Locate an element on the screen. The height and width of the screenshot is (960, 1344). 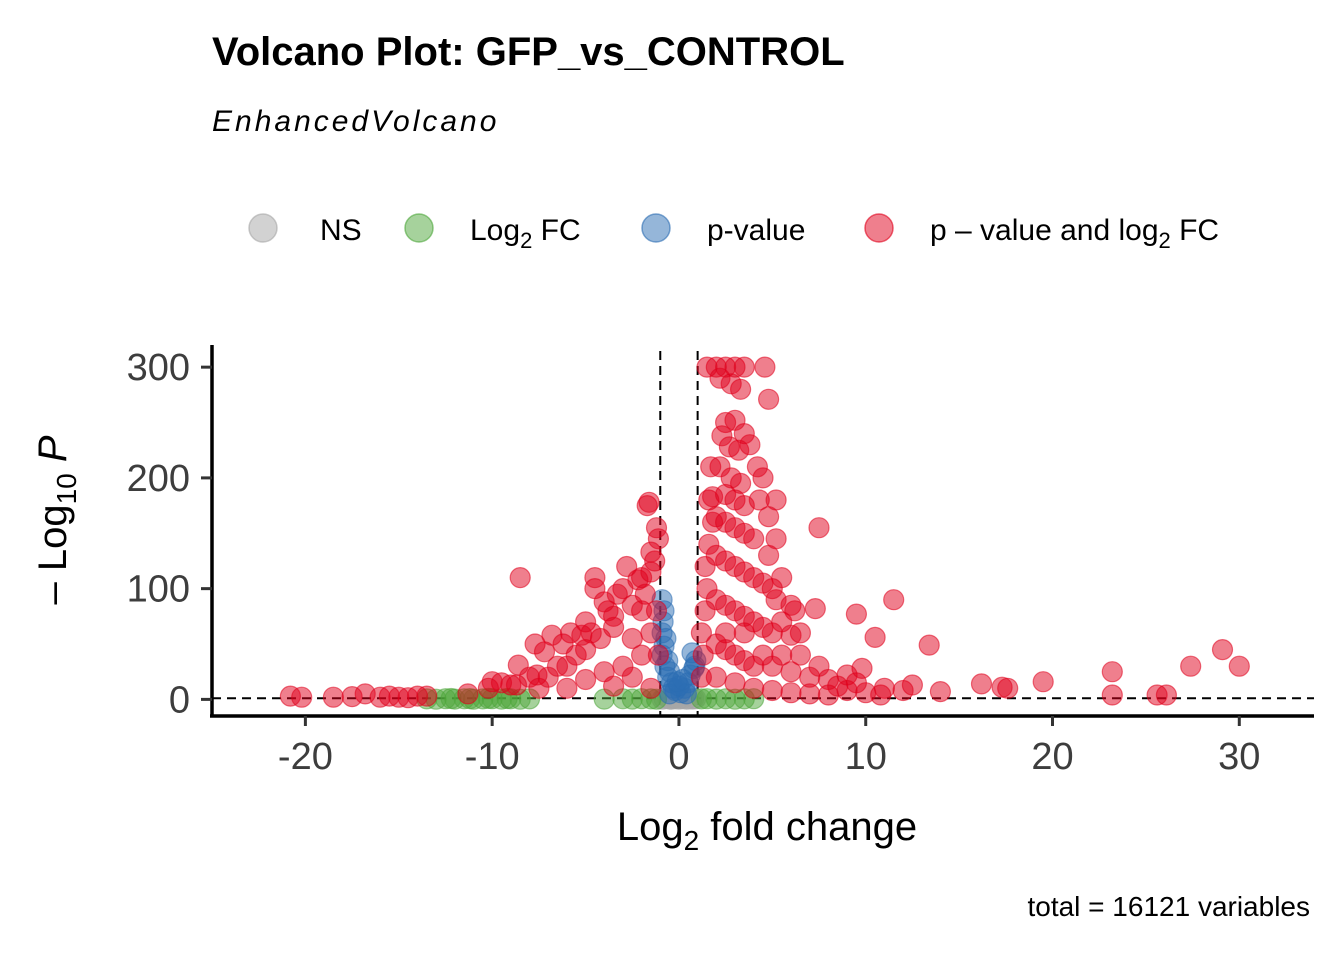
y-tick-label: 300 is located at coordinates (158, 368).